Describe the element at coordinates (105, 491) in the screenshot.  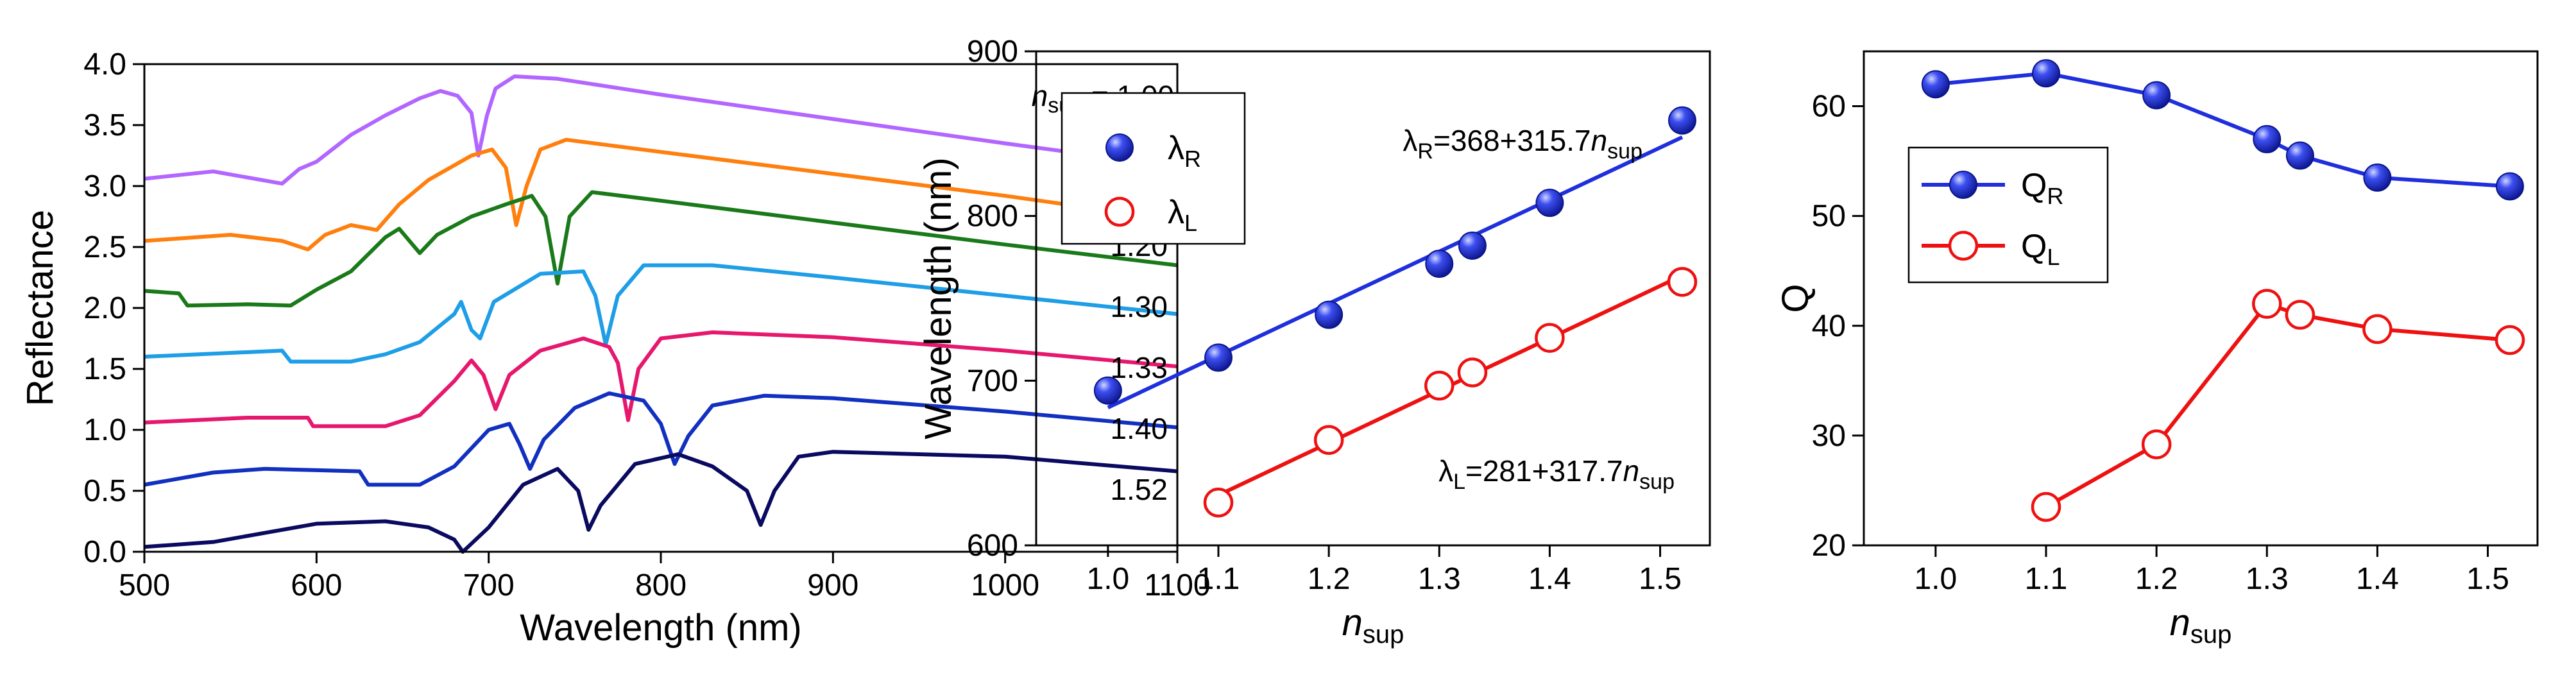
I see `y-tick-label: 0.5` at that location.